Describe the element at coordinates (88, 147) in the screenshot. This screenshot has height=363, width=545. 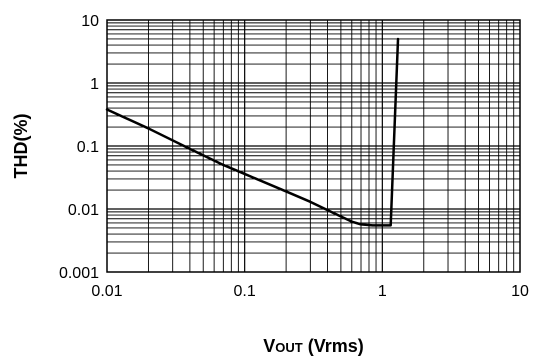
I see `y-tick-label: 0.1` at that location.